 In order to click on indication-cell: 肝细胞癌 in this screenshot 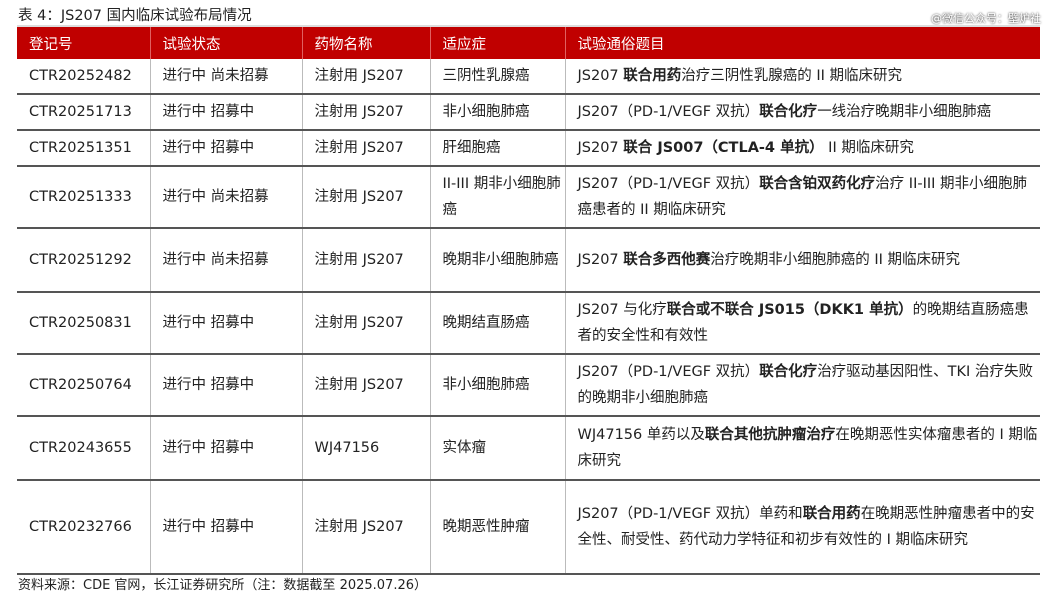, I will do `click(498, 148)`.